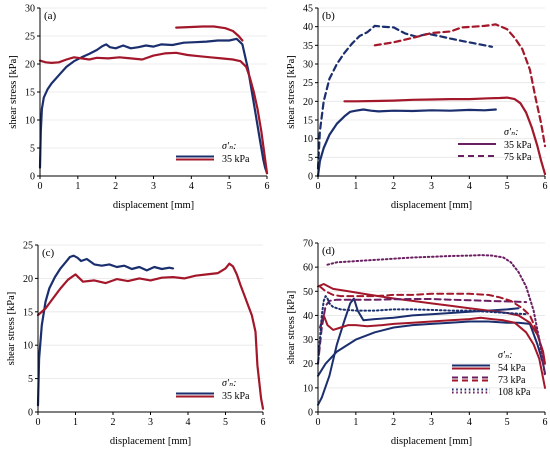 The height and width of the screenshot is (450, 550). I want to click on panel-label: (a), so click(50, 16).